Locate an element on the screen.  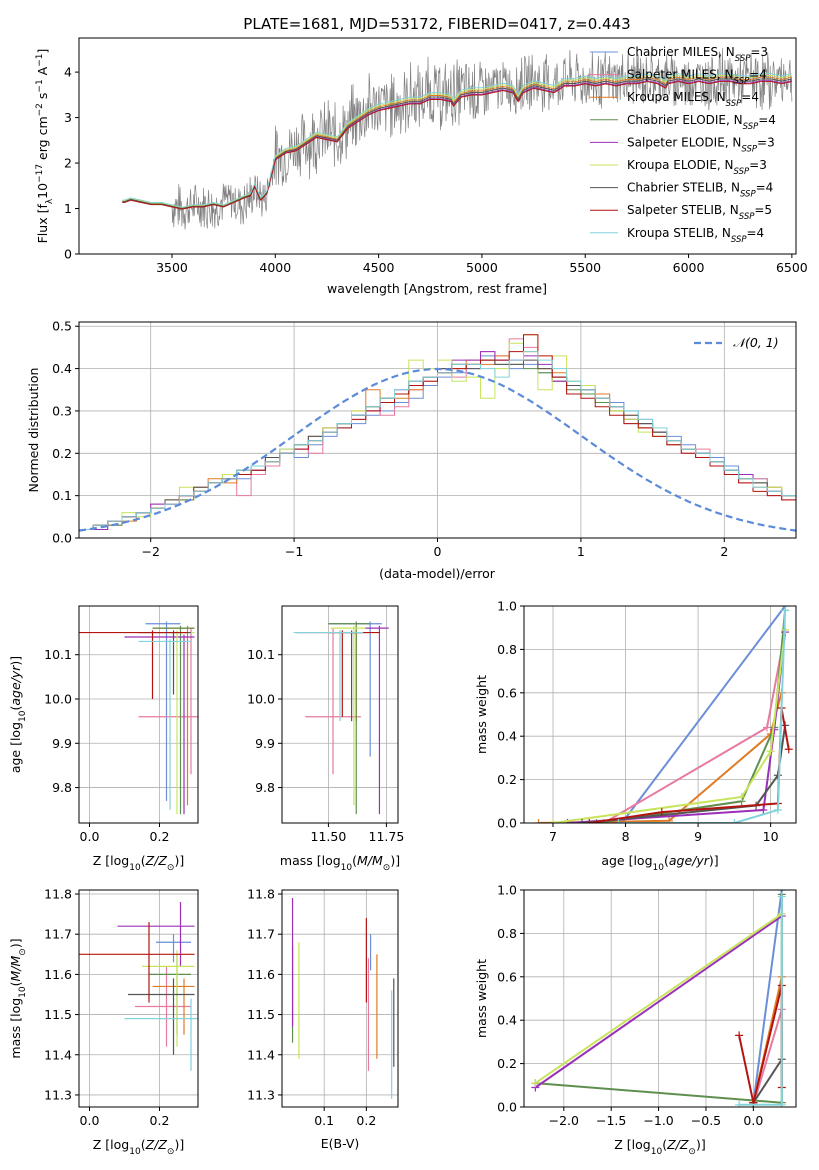
x-tick-label: −2.0 is located at coordinates (564, 1120).